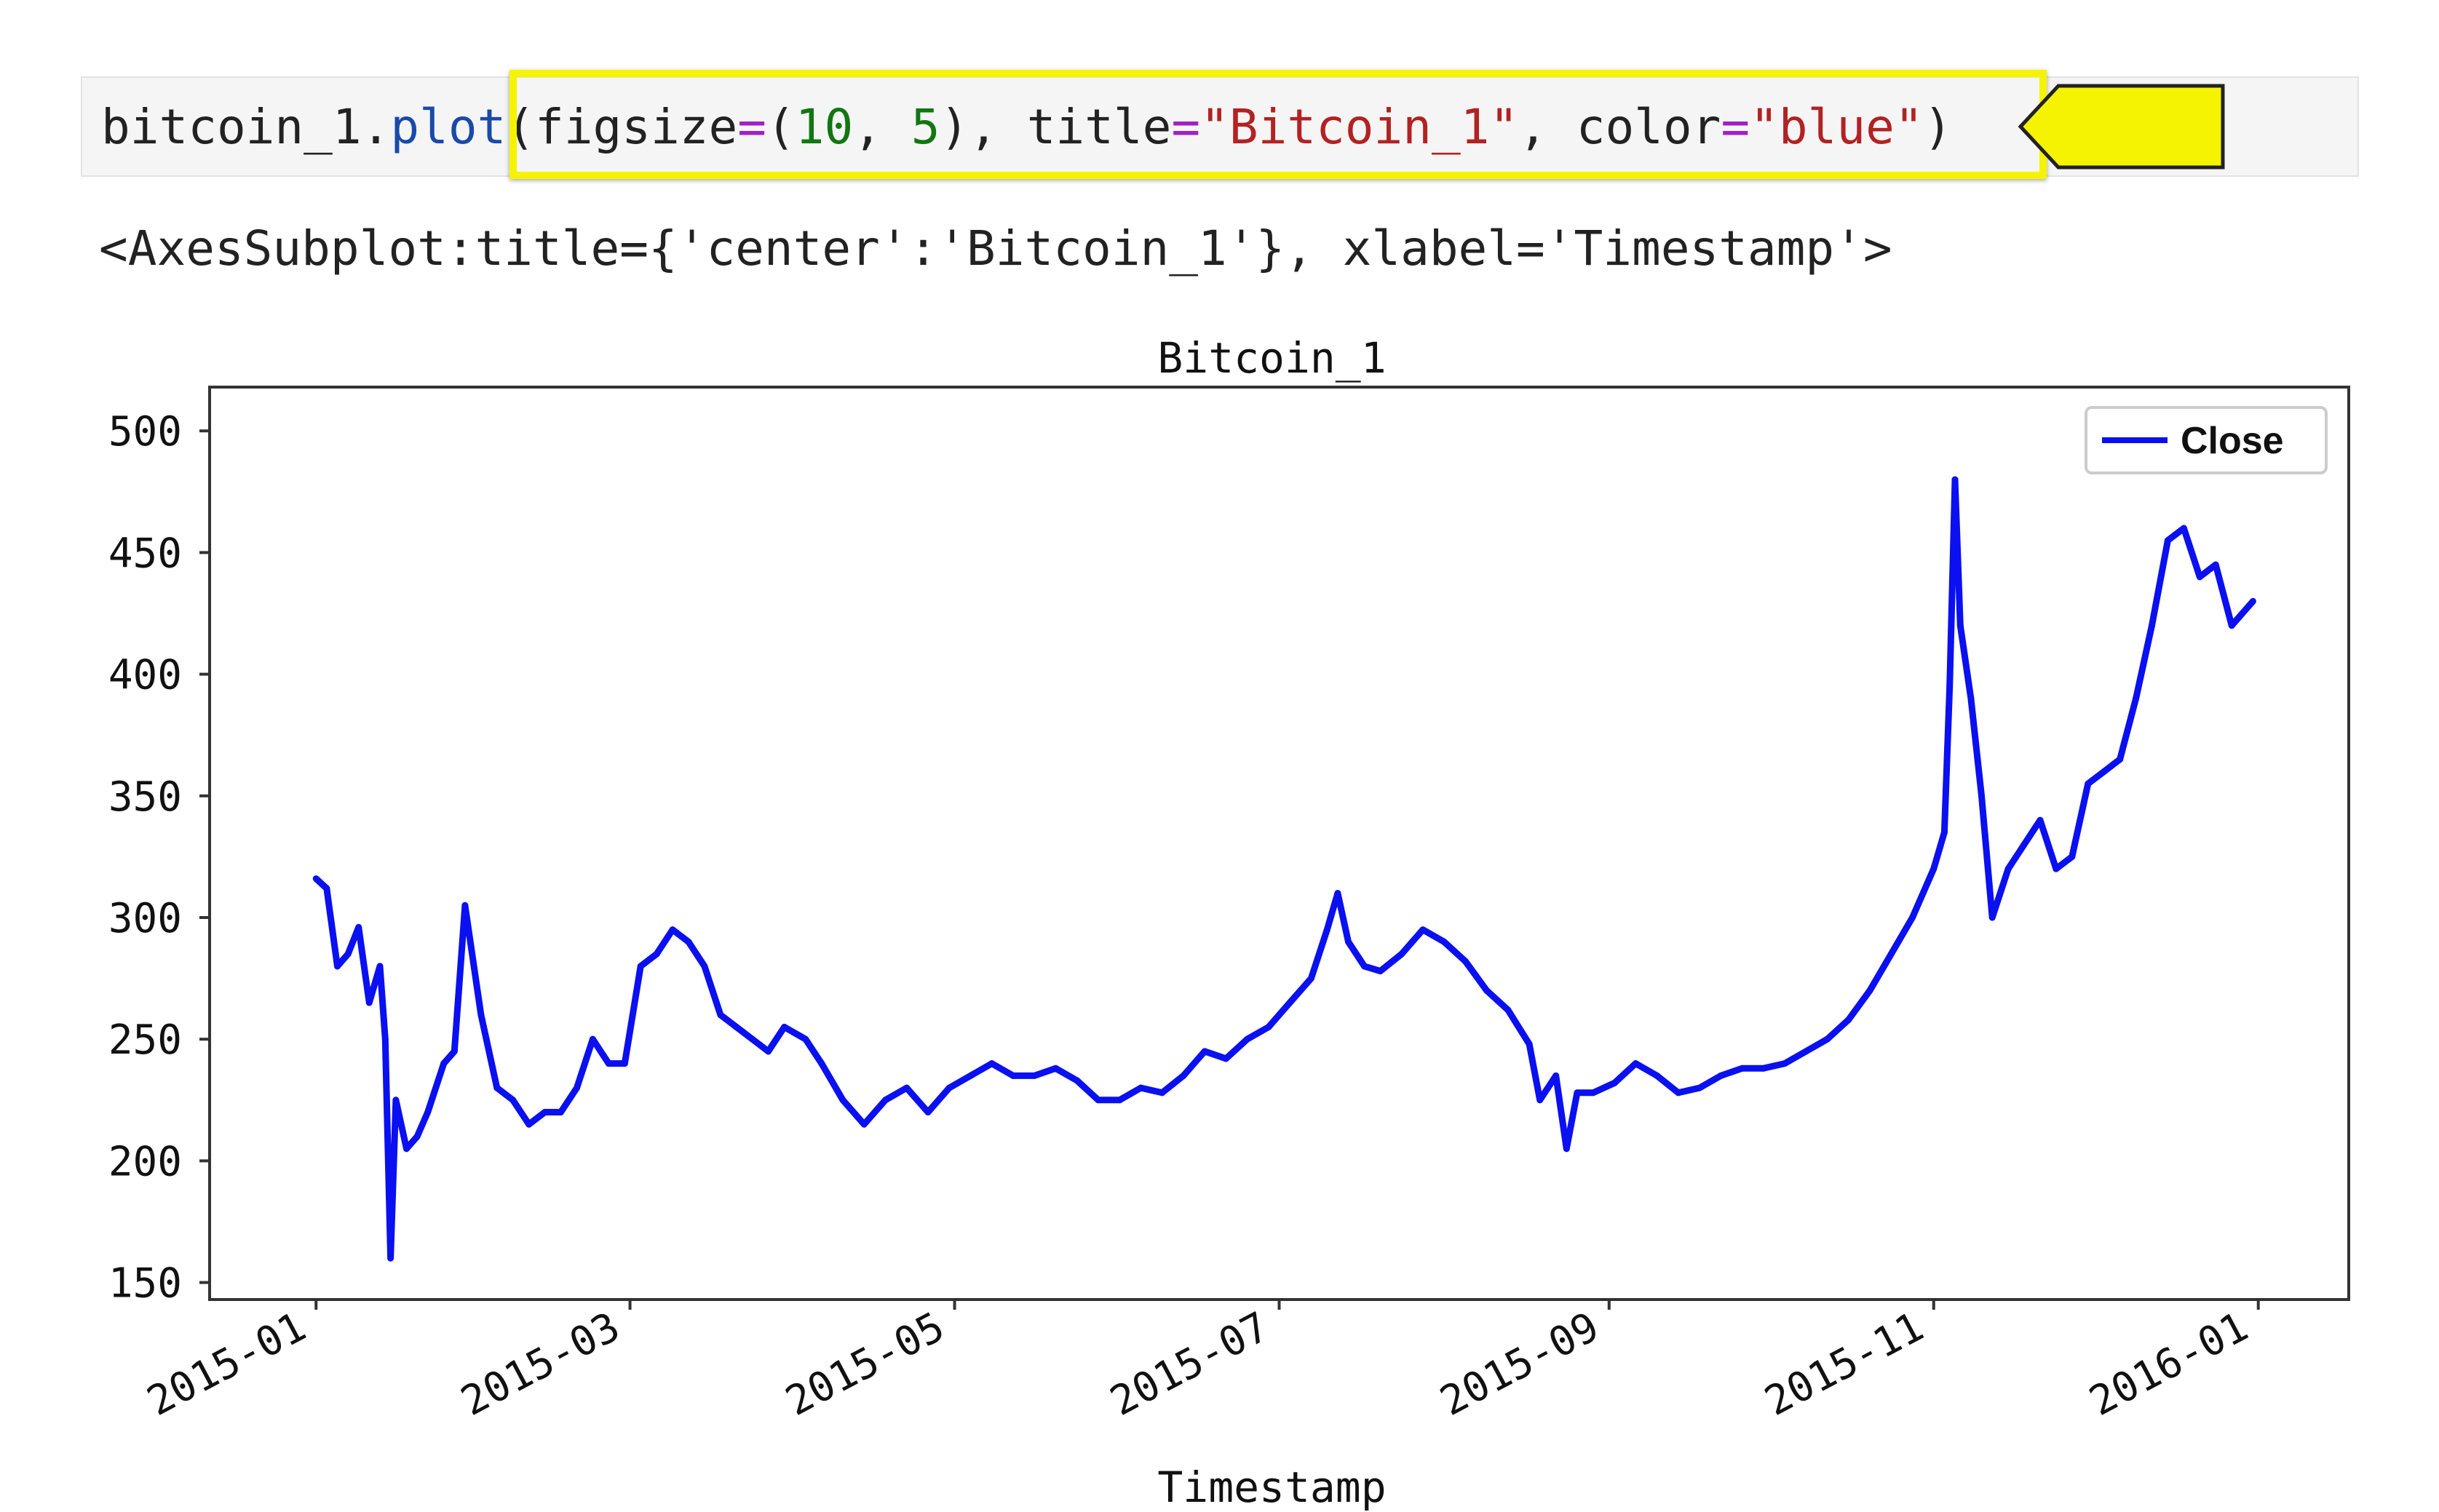  What do you see at coordinates (865, 1364) in the screenshot?
I see `x-tick-label-2015-05: 2015-05` at bounding box center [865, 1364].